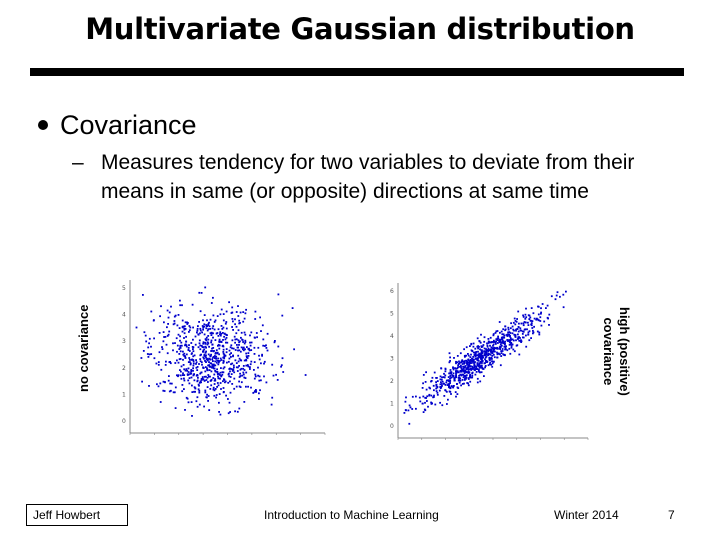 This screenshot has height=540, width=720. What do you see at coordinates (124, 288) in the screenshot?
I see `left-plot-y-tick: 5` at bounding box center [124, 288].